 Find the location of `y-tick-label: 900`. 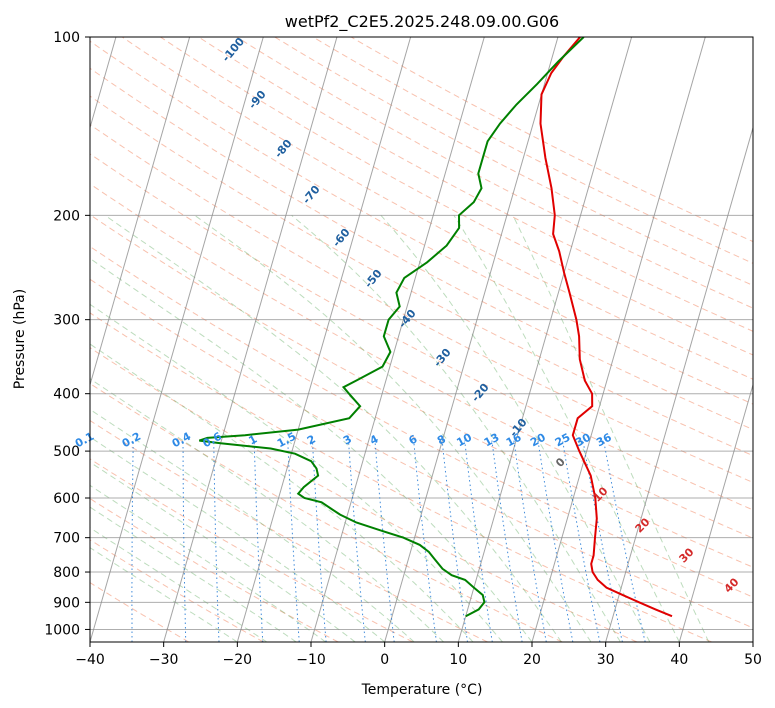

y-tick-label: 900 is located at coordinates (66, 603).